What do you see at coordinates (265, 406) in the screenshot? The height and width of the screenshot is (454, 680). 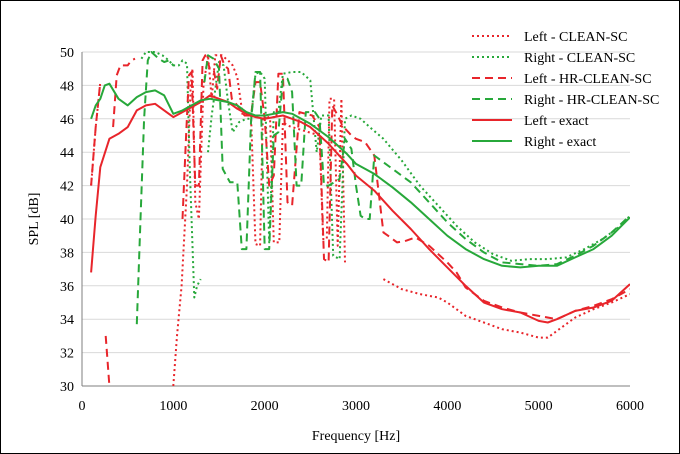 I see `x-tick-label: 2000` at bounding box center [265, 406].